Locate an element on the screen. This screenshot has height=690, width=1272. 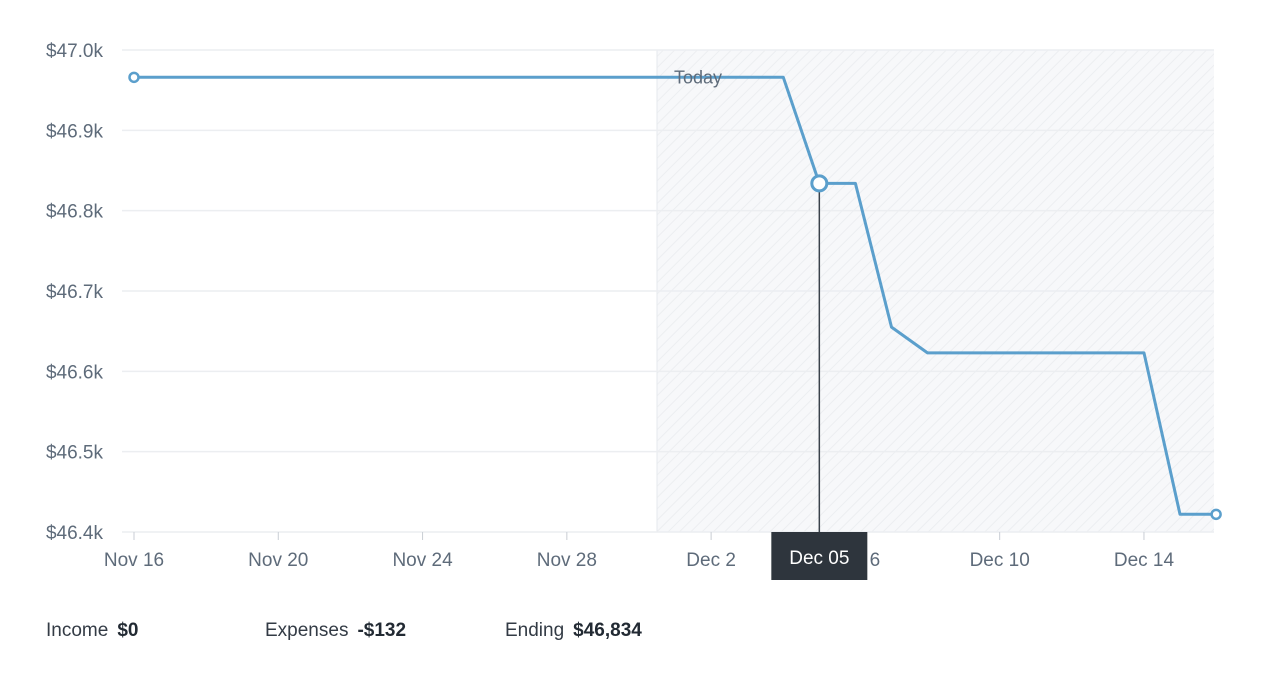
y-tick-label: $46.4k is located at coordinates (75, 533).